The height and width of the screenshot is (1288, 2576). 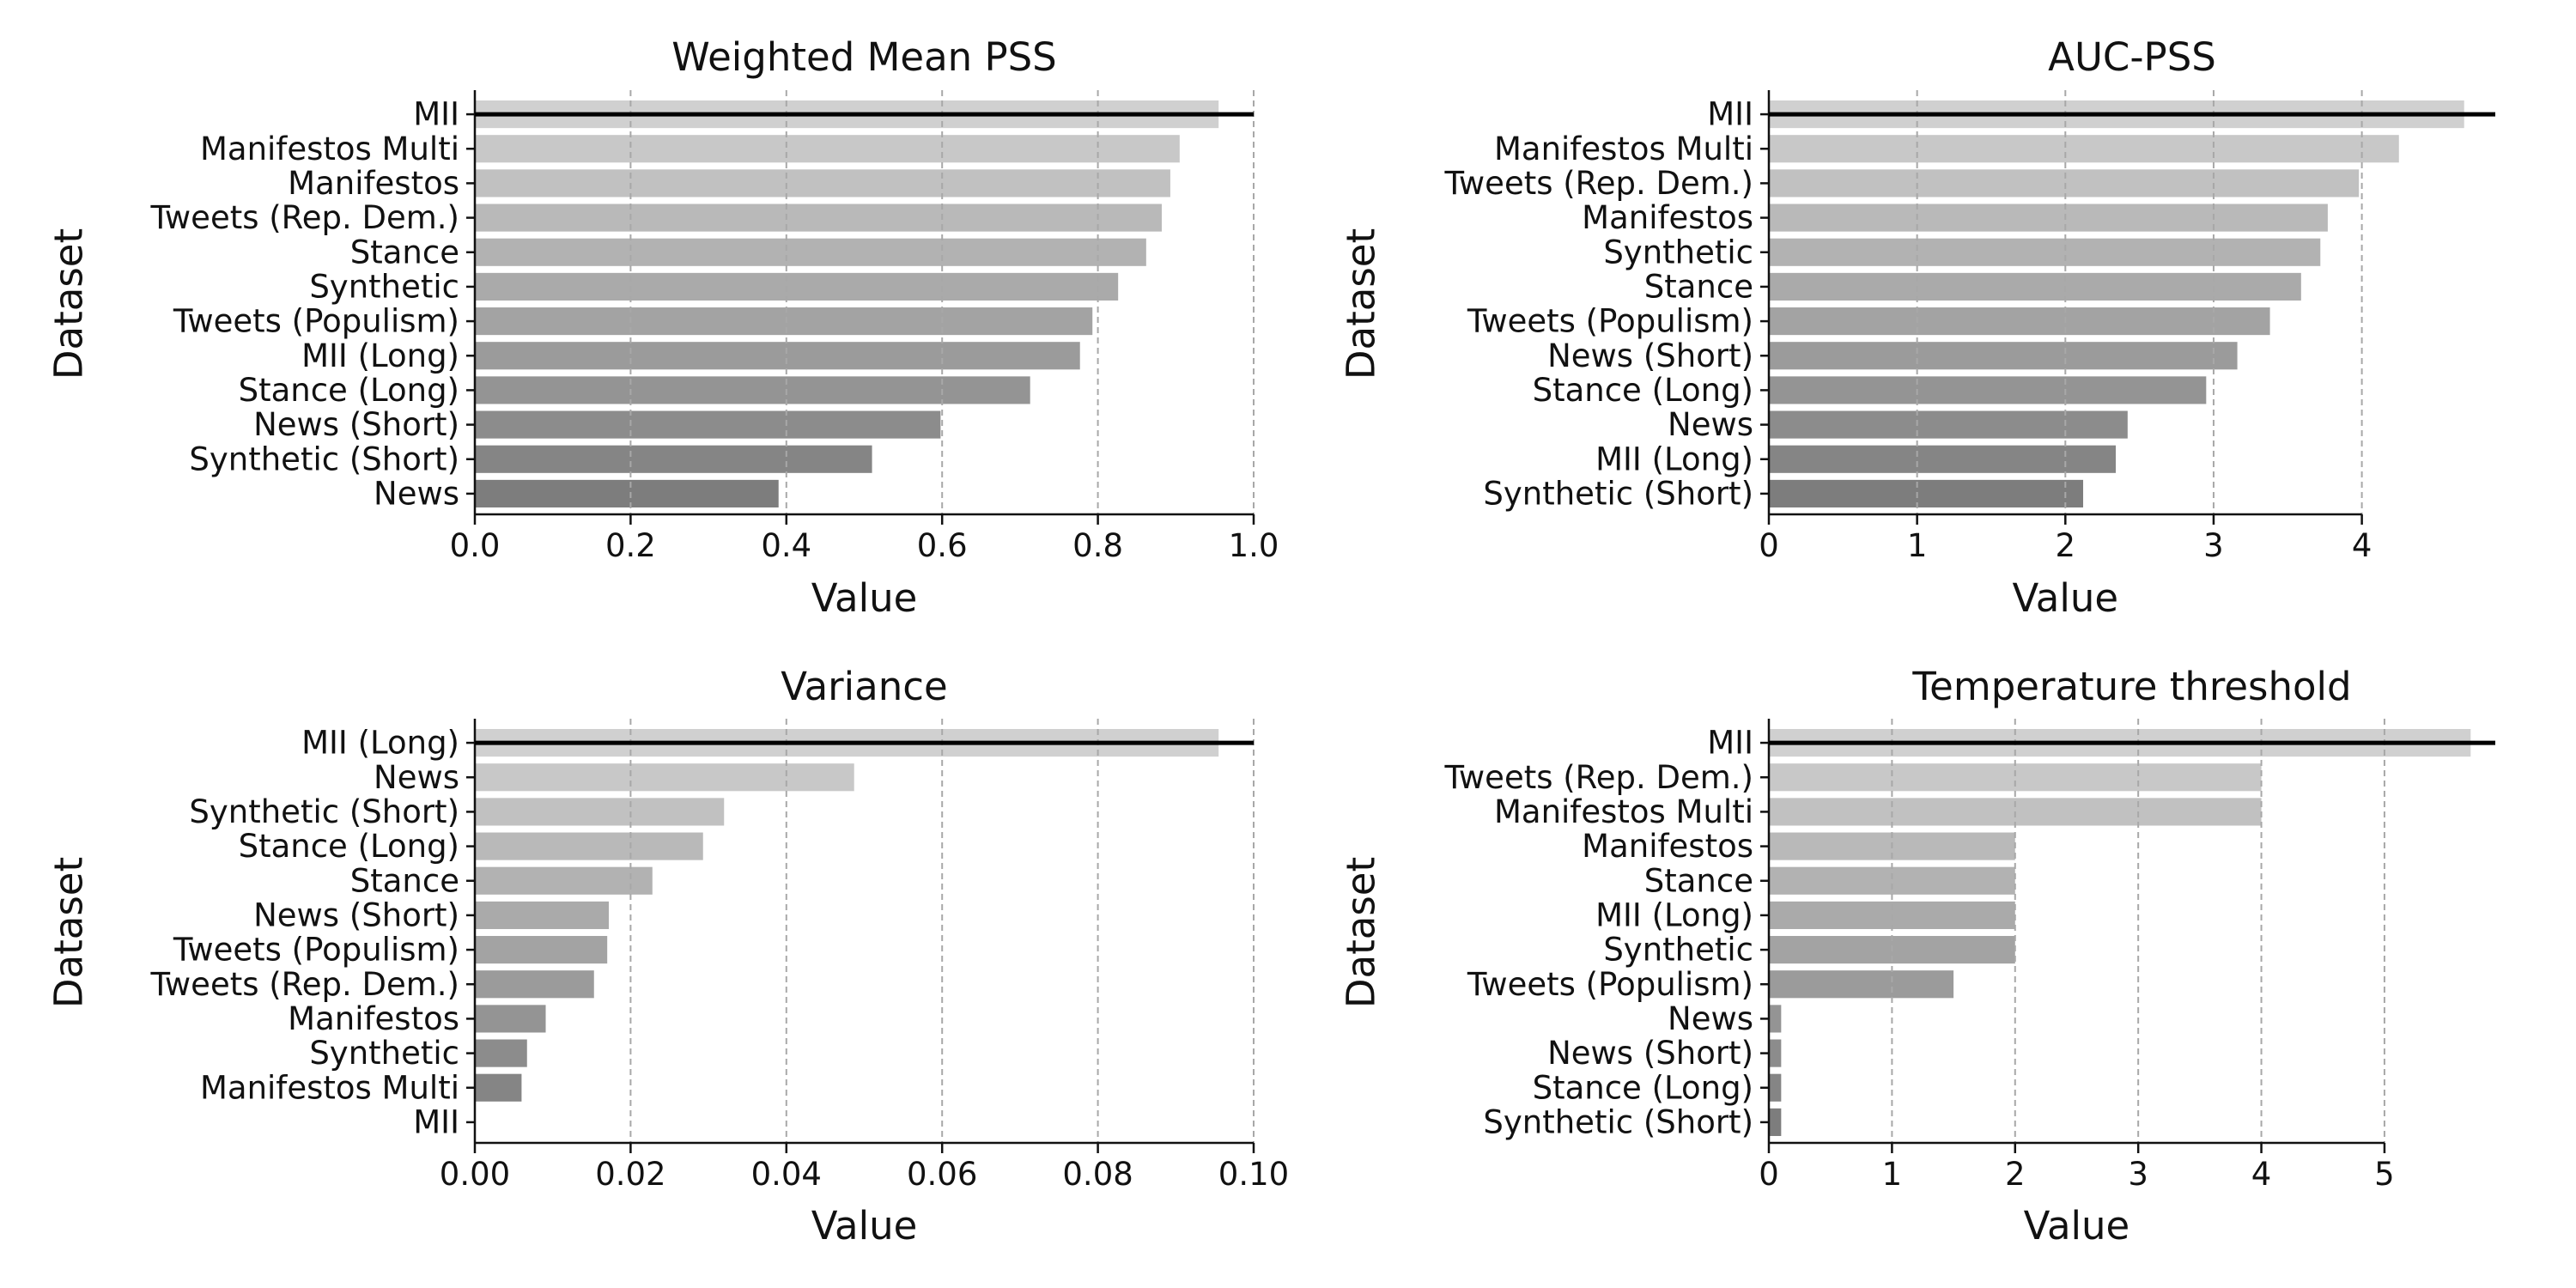 What do you see at coordinates (1097, 1174) in the screenshot?
I see `x-tick-label: 0.08` at bounding box center [1097, 1174].